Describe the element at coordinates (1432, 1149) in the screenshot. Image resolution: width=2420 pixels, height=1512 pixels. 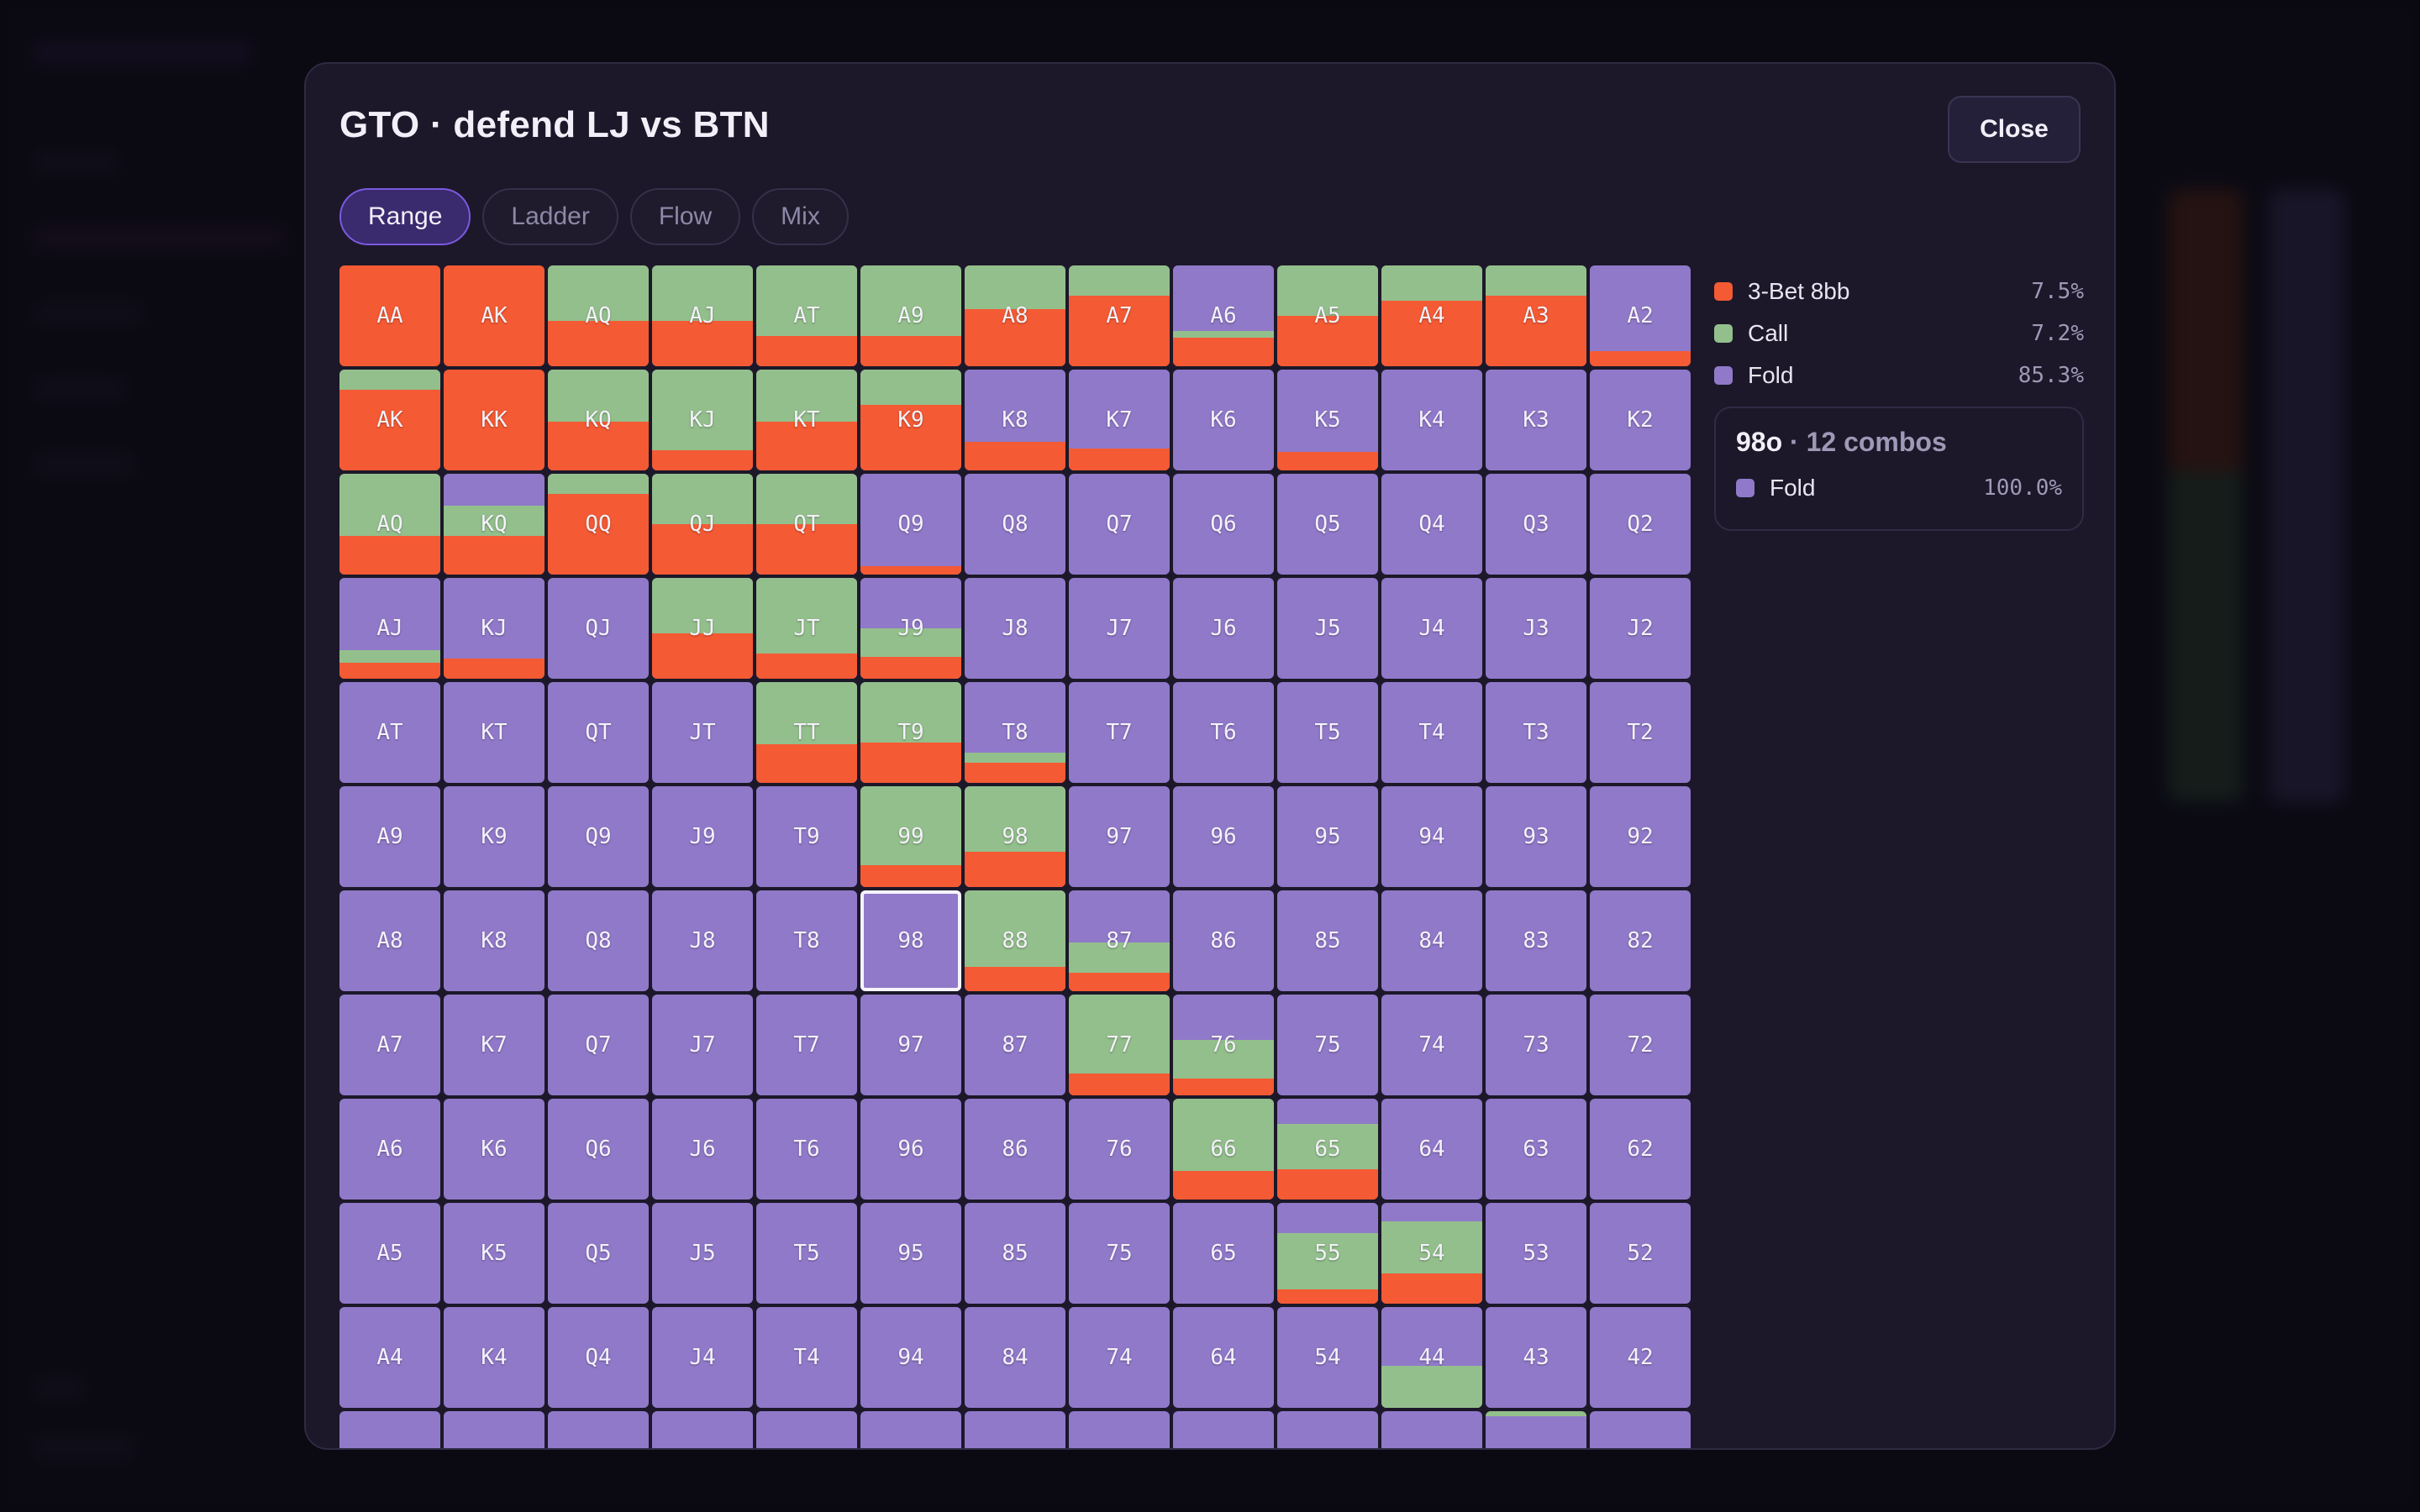
I see `range-cell: 64` at that location.